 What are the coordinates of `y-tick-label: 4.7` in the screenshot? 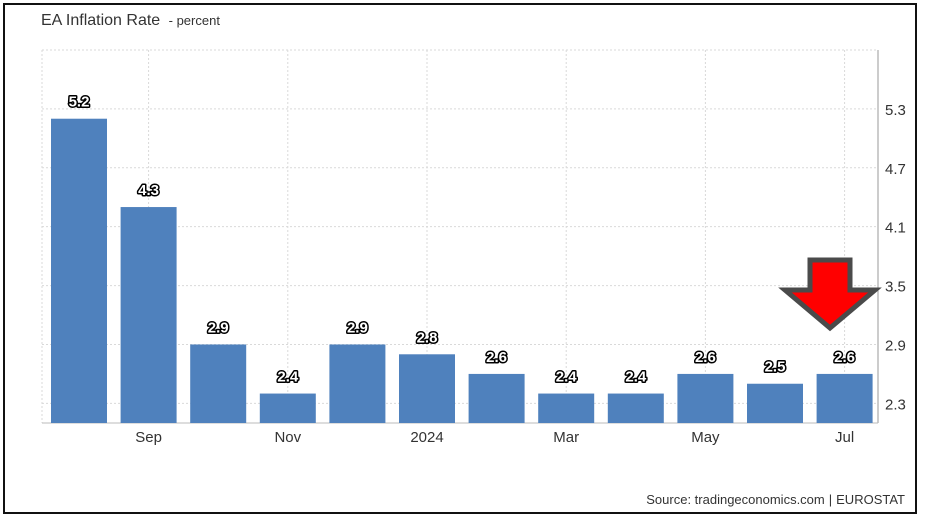 It's located at (895, 169).